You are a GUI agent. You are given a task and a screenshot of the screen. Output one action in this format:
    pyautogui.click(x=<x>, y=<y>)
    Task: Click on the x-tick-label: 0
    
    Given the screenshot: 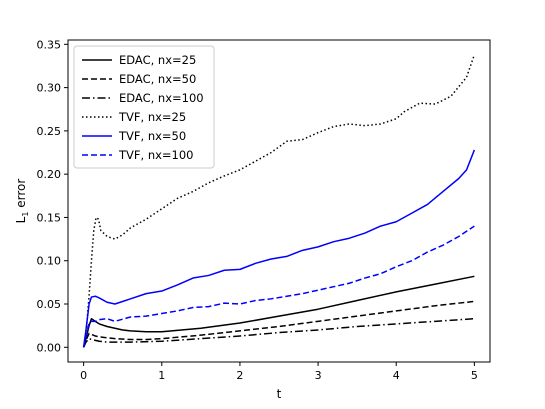 What is the action you would take?
    pyautogui.click(x=83, y=375)
    